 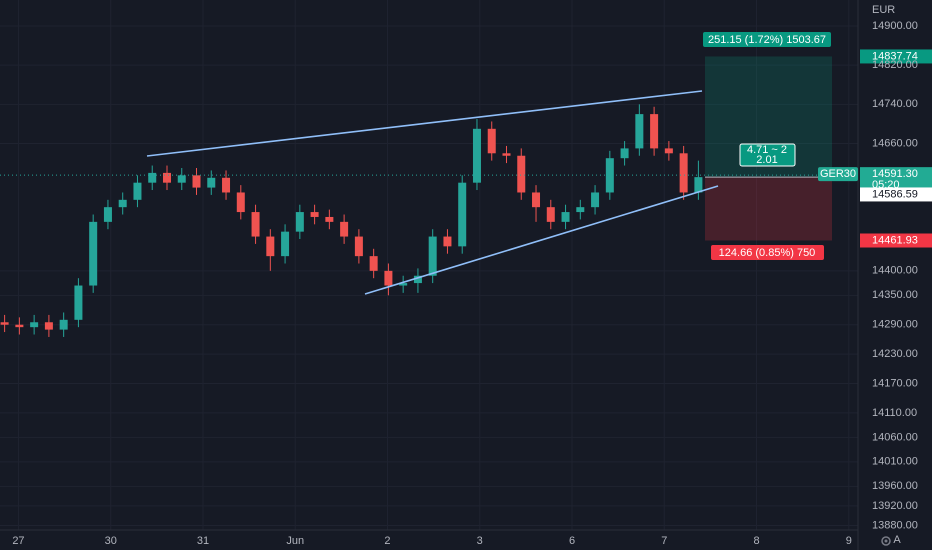 What do you see at coordinates (895, 354) in the screenshot?
I see `y-tick-label: 14230.00` at bounding box center [895, 354].